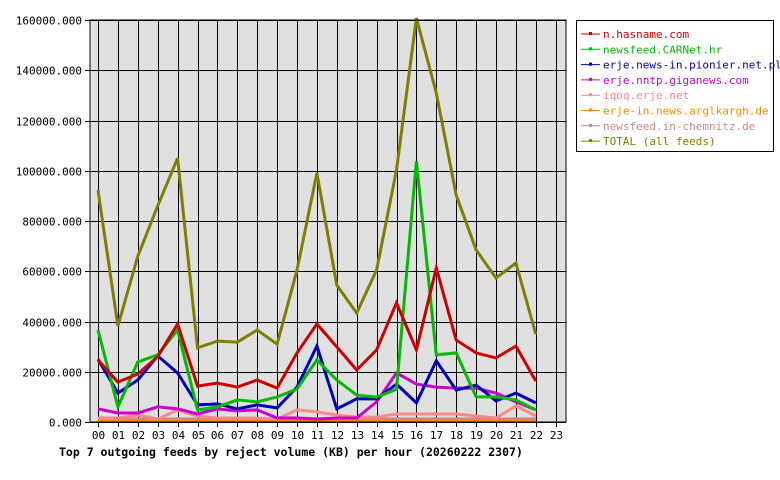 This screenshot has height=480, width=780. What do you see at coordinates (686, 111) in the screenshot?
I see `legend-label: erje-in.news.arglkargh.de` at bounding box center [686, 111].